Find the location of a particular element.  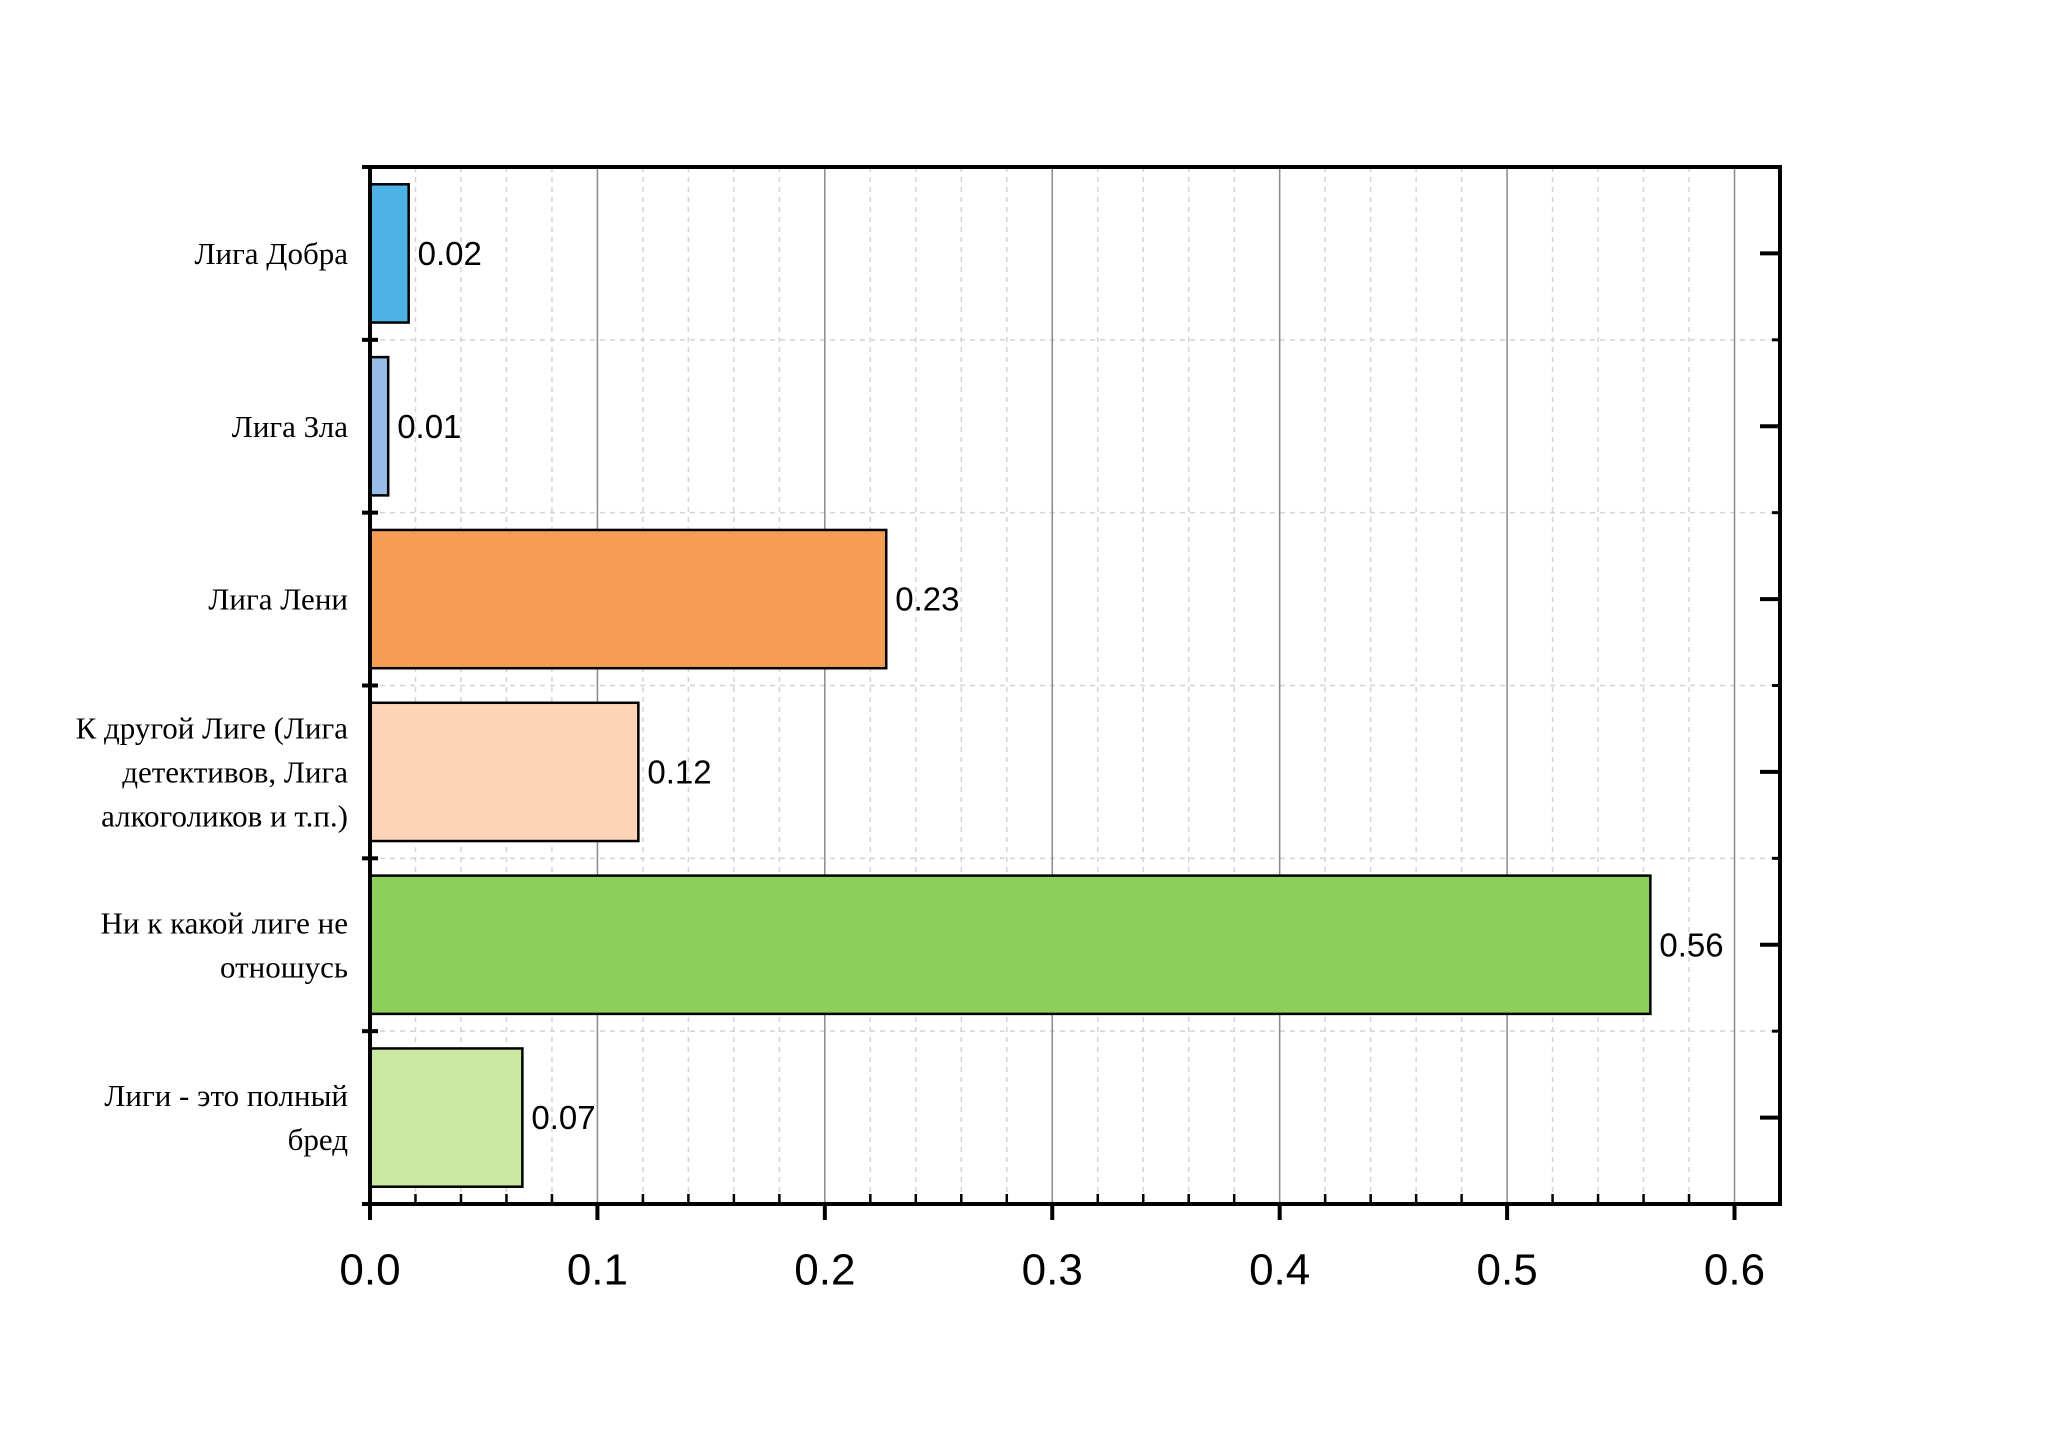

category-label-line: Лига Добра is located at coordinates (271, 253).